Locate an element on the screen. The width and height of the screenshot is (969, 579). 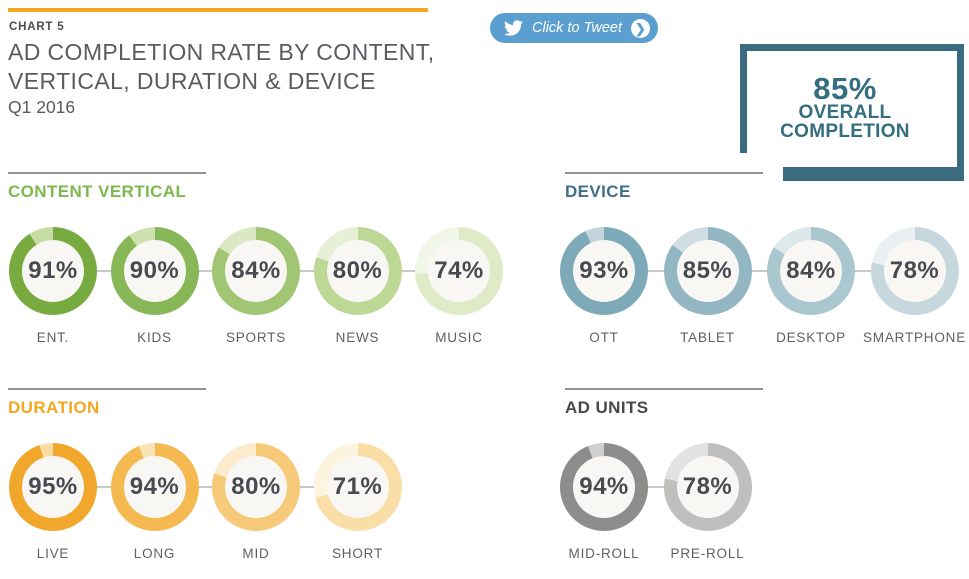
donut-news: 80% is located at coordinates (357, 271).